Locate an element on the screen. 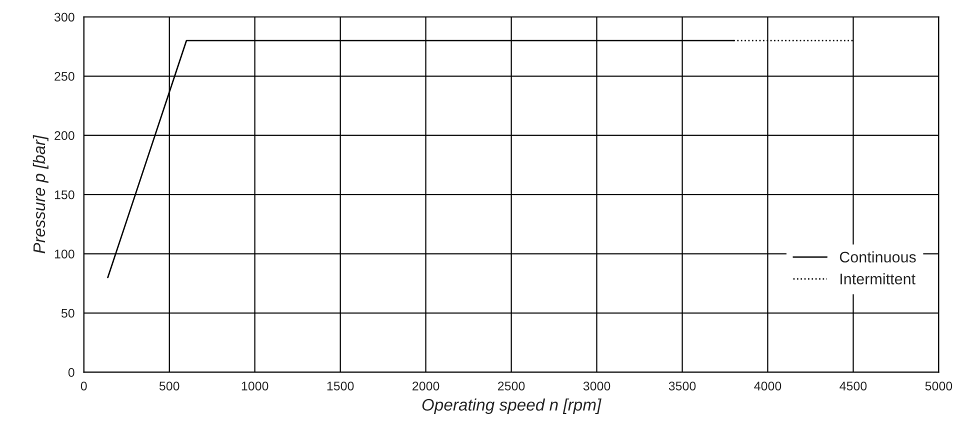 This screenshot has height=423, width=953. legend-label: Intermittent is located at coordinates (878, 278).